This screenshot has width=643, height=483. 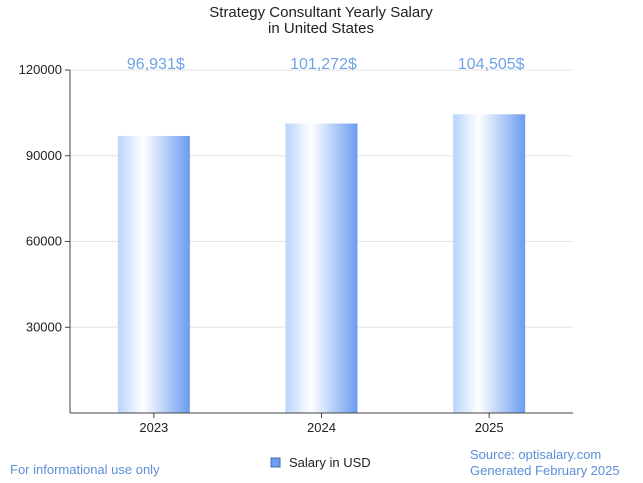 What do you see at coordinates (44, 155) in the screenshot?
I see `y-tick-label: 90000` at bounding box center [44, 155].